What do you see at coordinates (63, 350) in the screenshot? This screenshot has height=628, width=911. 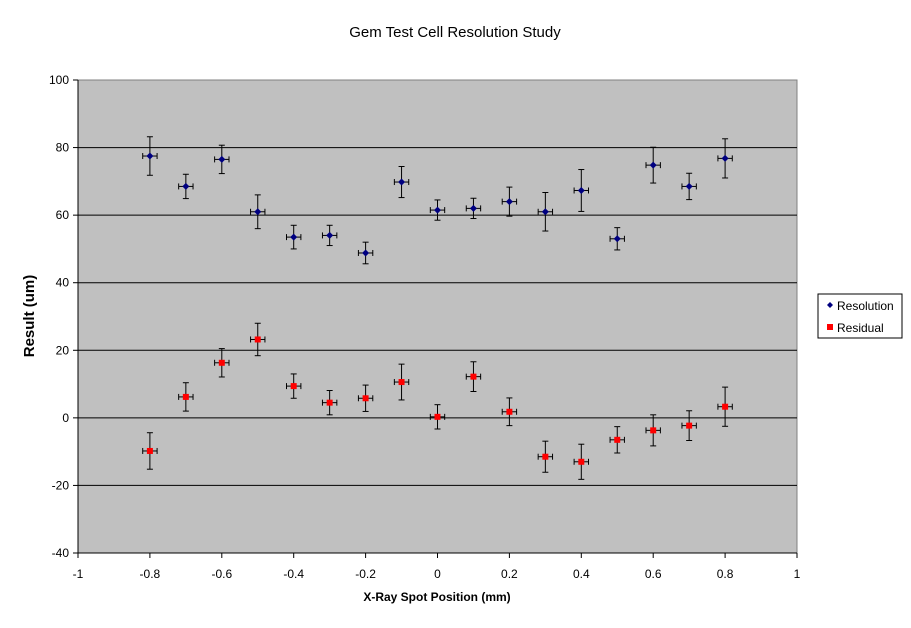 I see `y-tick-label: 20` at bounding box center [63, 350].